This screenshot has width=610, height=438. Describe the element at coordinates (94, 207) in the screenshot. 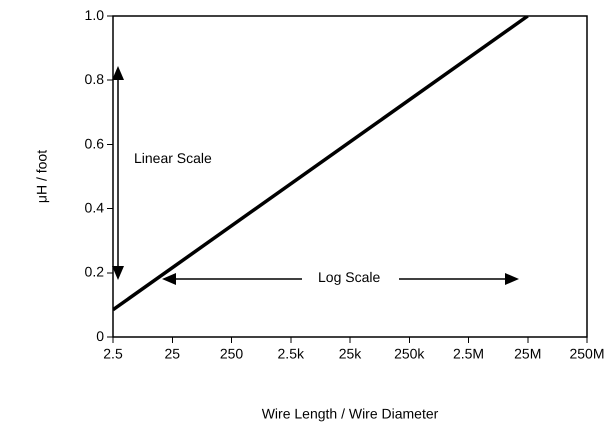

I see `y-tick-label: 0.4` at that location.